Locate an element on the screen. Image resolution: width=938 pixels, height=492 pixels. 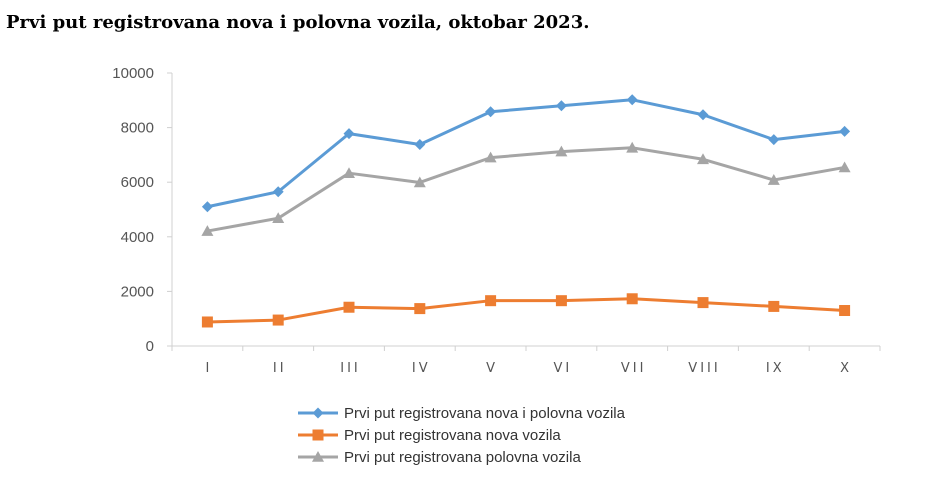
x-tick-label: IX is located at coordinates (775, 368).